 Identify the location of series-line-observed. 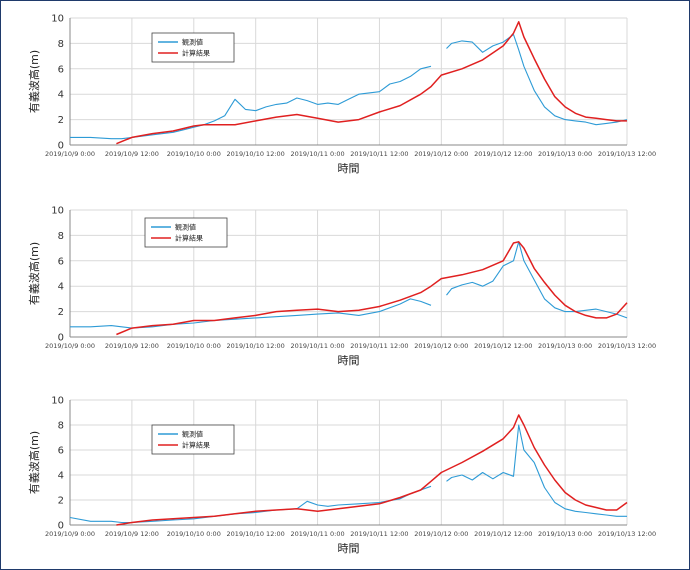
(349, 285).